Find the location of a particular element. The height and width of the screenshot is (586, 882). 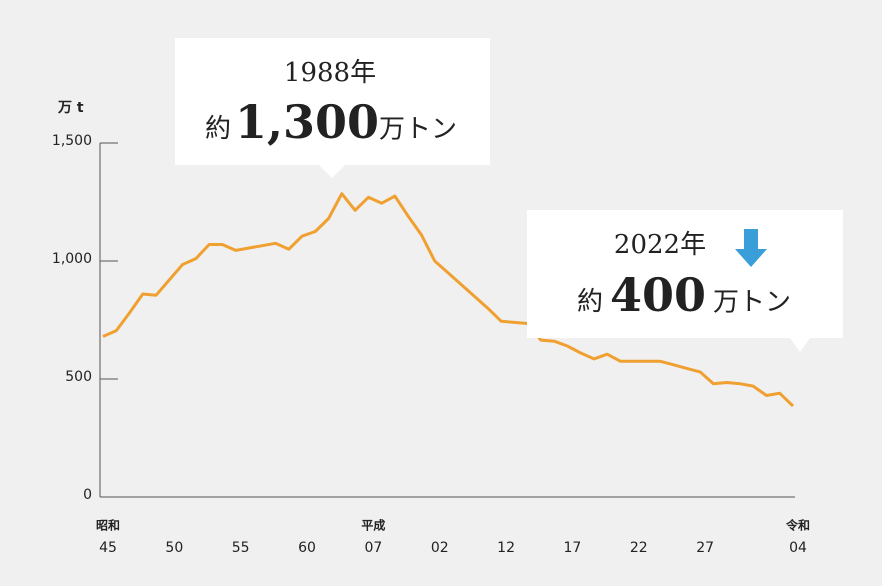

x-era-label: 昭和 is located at coordinates (108, 525).